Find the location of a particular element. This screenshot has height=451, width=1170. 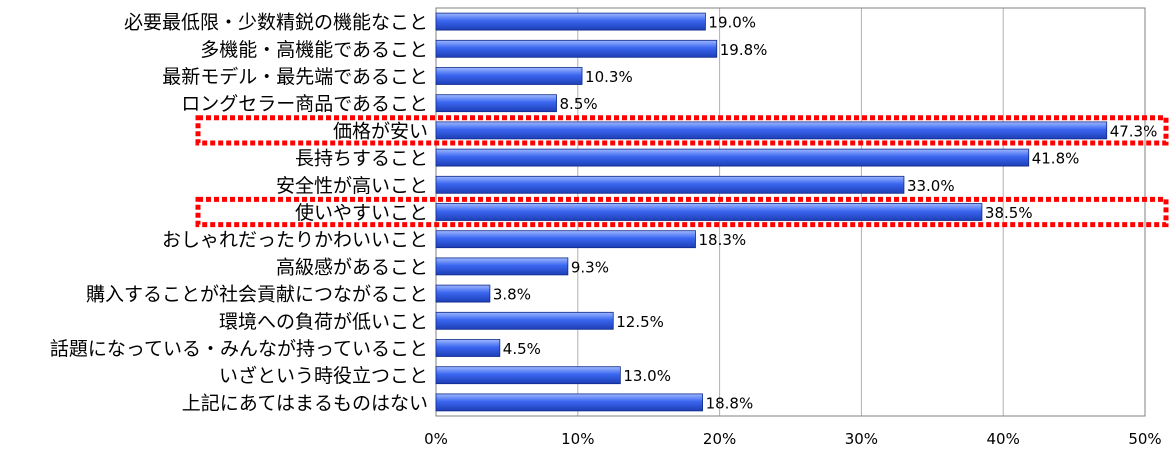

category-label: 必要最低限・少数精鋭の機能なこと is located at coordinates (276, 23).